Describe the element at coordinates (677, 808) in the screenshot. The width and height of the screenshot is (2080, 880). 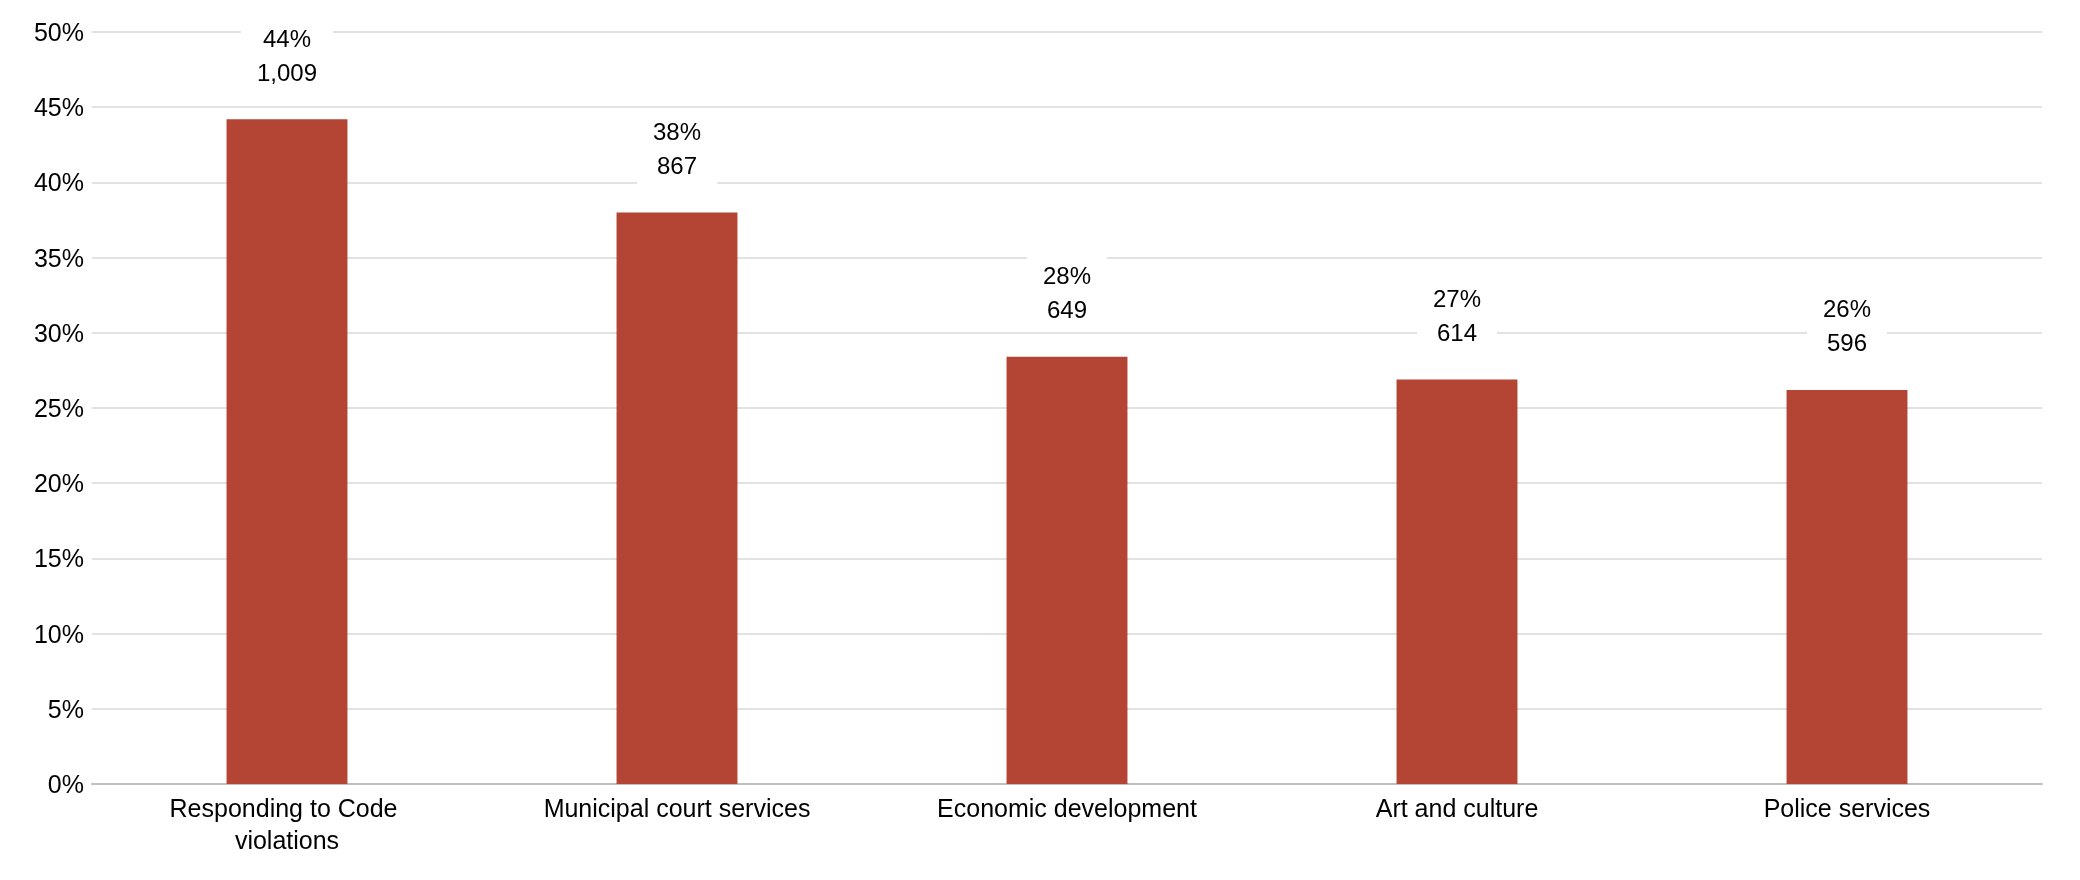
I see `x-tick-label: Municipal court services` at that location.